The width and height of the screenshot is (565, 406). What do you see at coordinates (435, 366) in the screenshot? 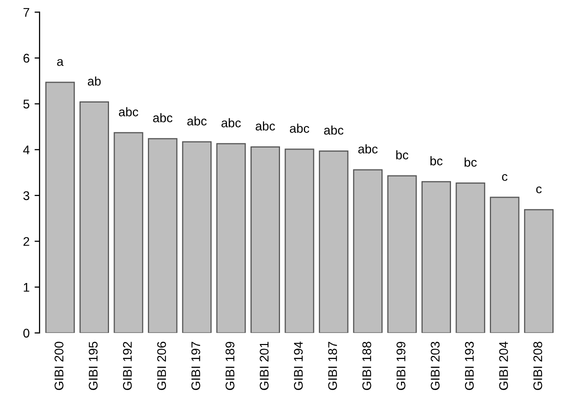
I see `x-tick-label: GIBI 203` at bounding box center [435, 366].